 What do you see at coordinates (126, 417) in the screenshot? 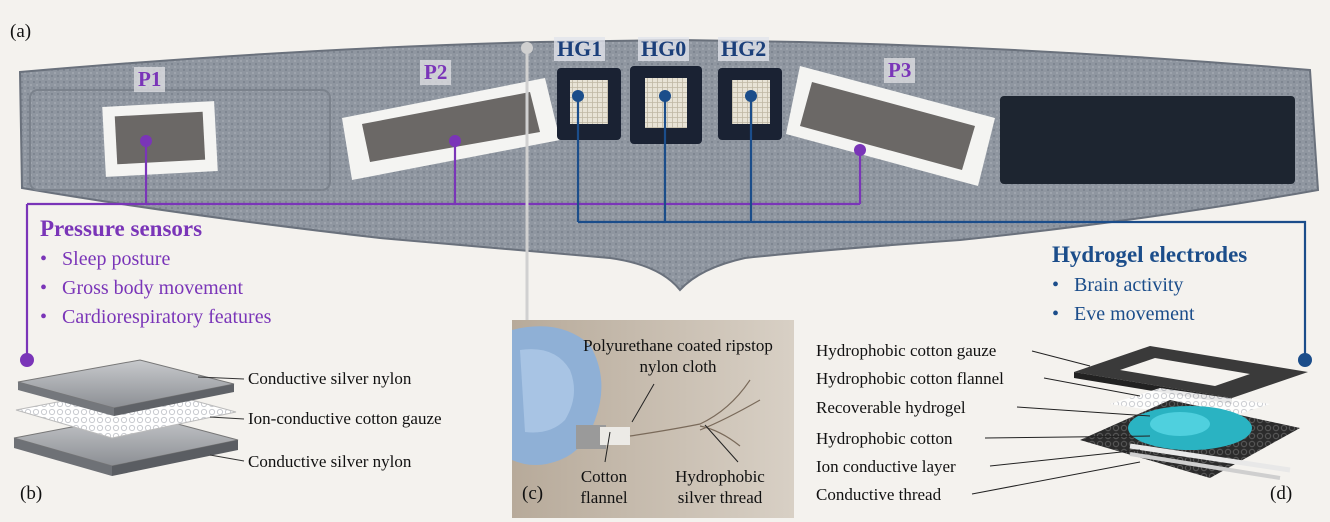
I see `pressure-sensor-stack` at bounding box center [126, 417].